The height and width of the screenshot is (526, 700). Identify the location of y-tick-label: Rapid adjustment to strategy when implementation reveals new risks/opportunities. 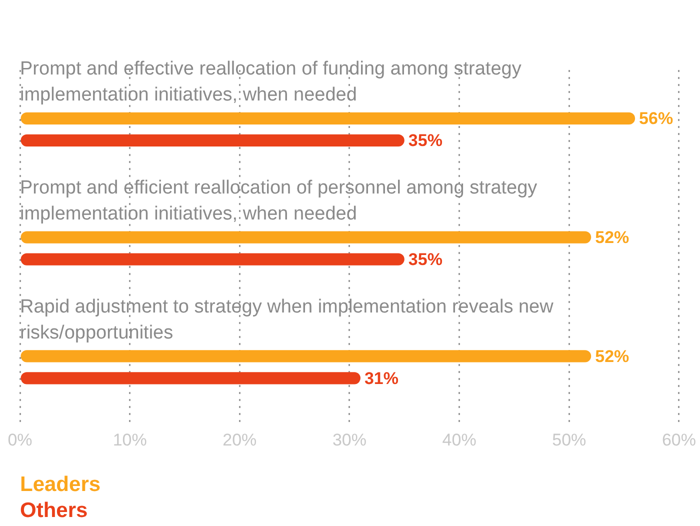
(287, 320).